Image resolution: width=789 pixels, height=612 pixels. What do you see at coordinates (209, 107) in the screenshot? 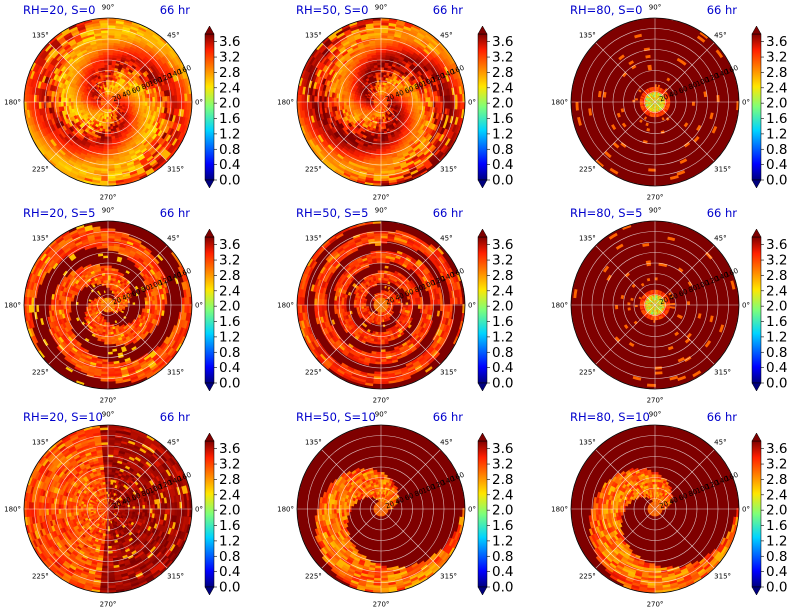
I see `colorbar-ramp` at bounding box center [209, 107].